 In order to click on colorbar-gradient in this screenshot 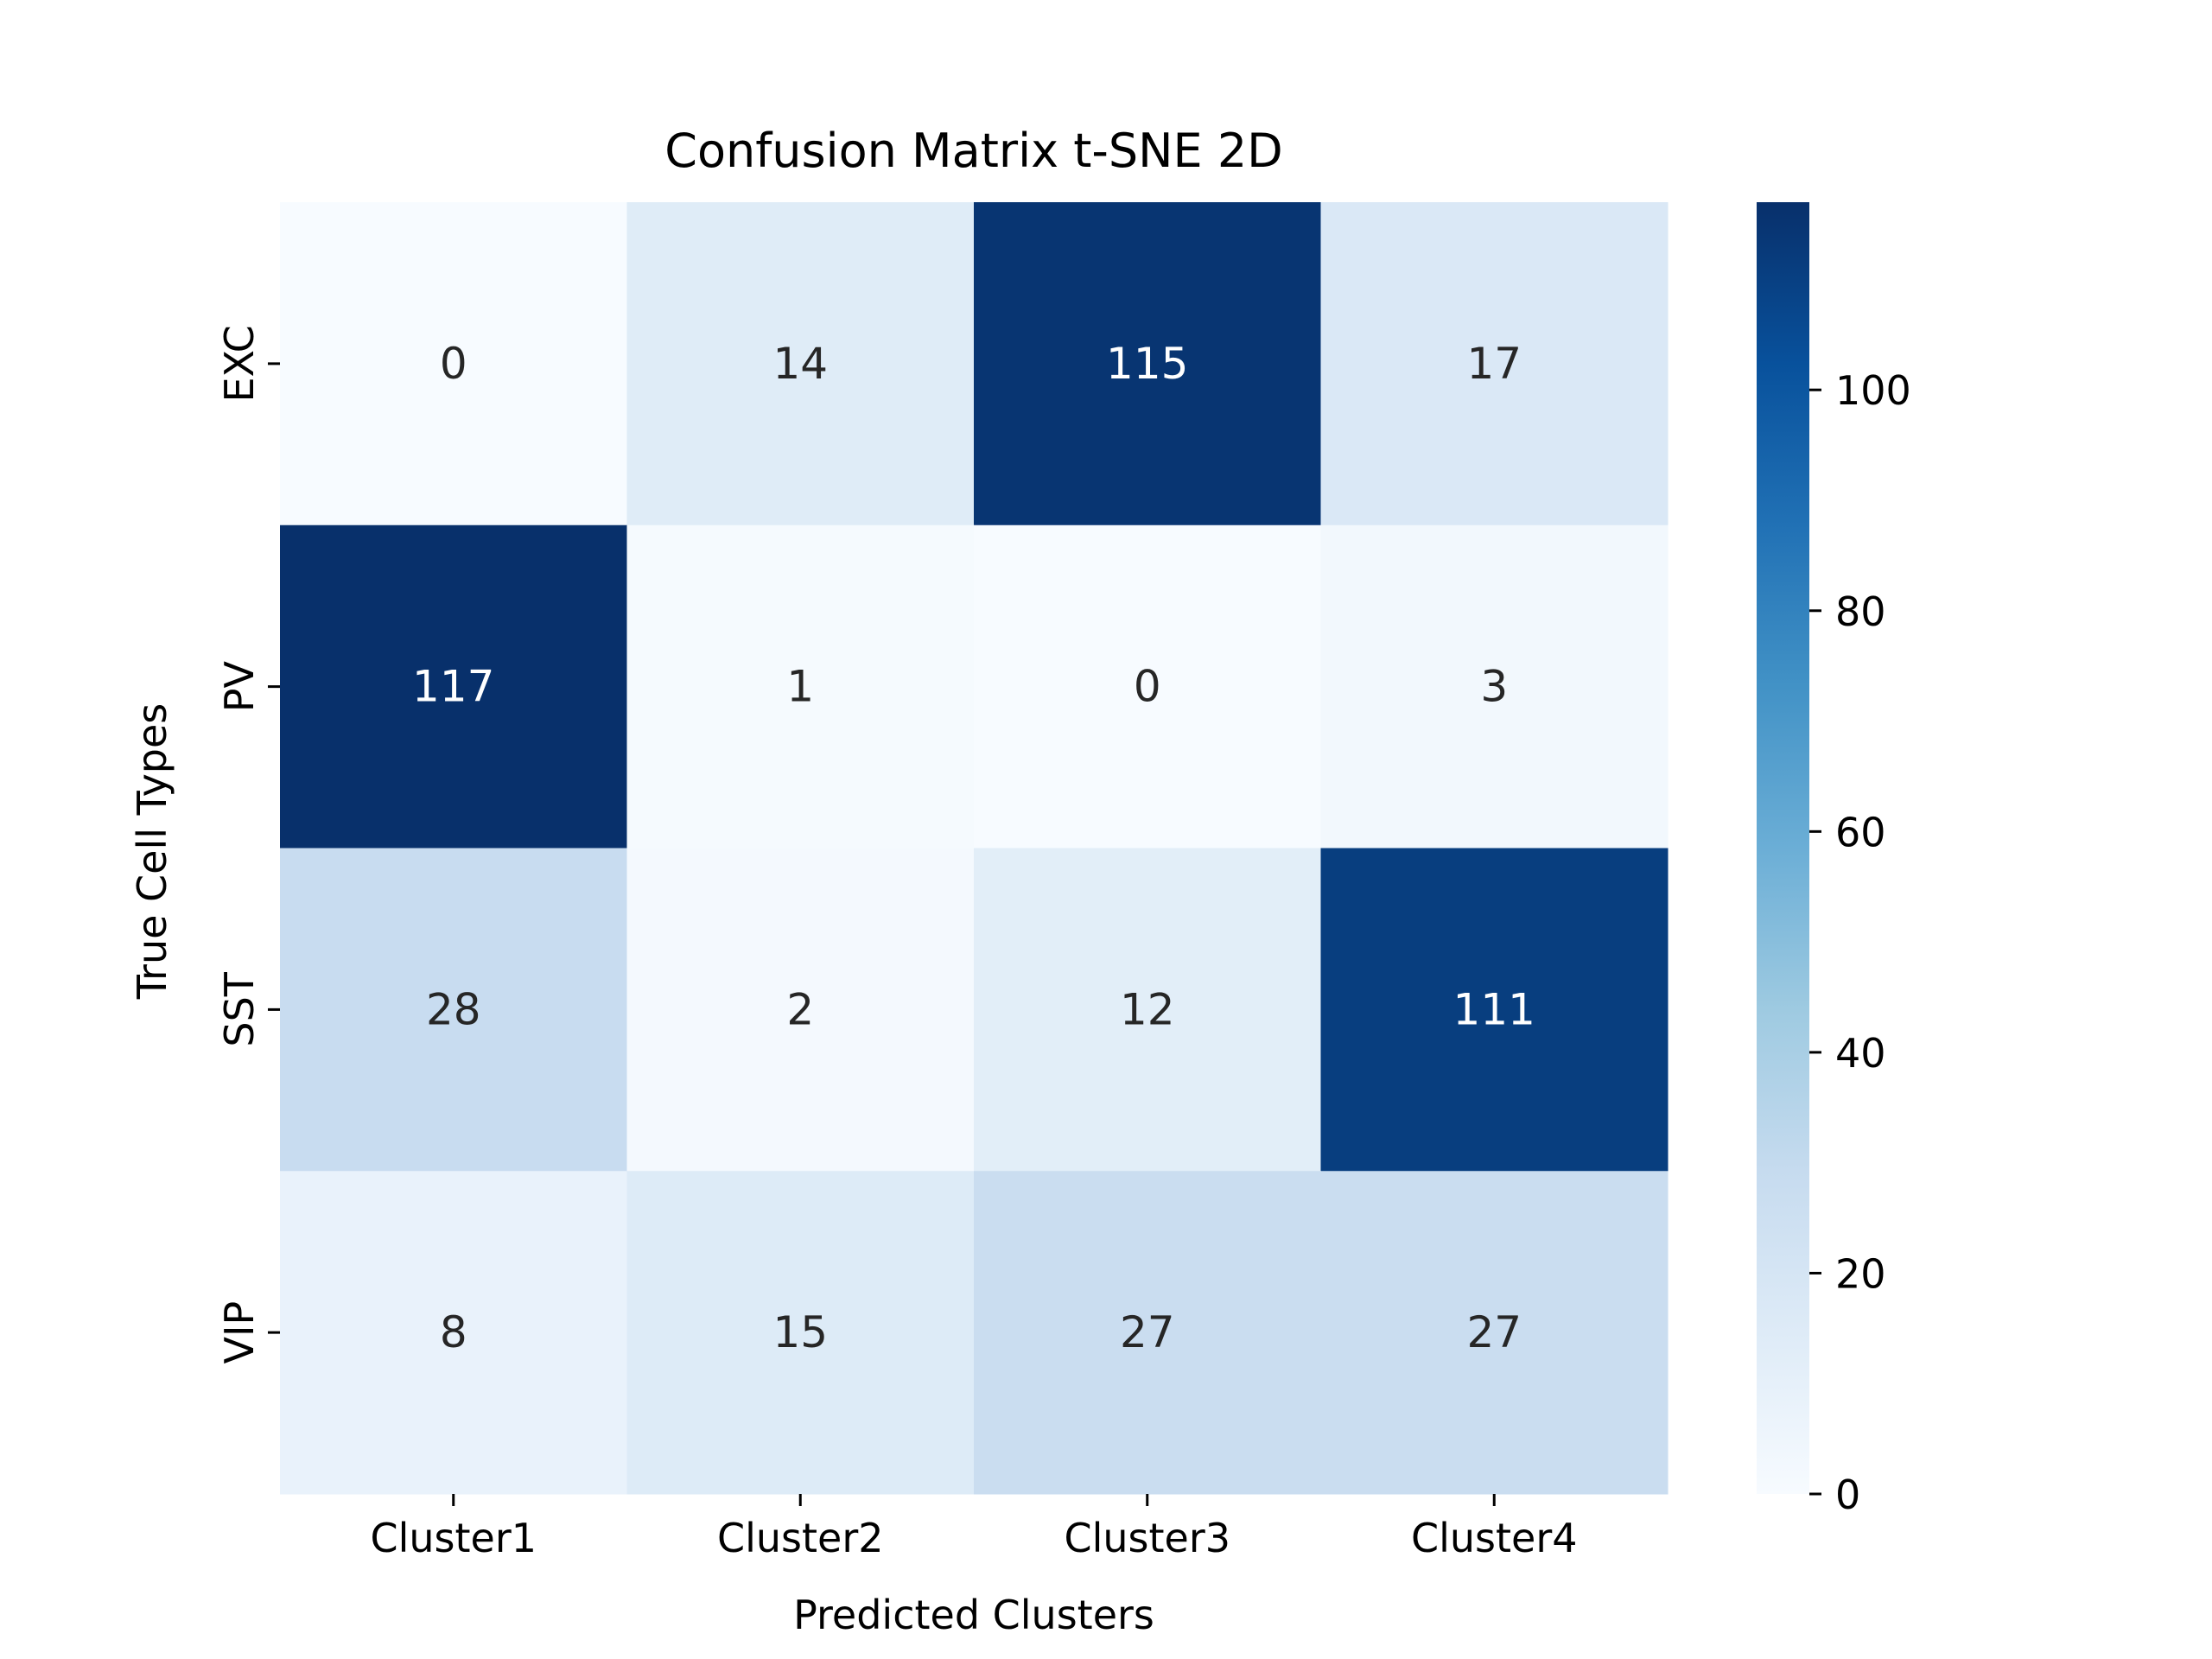, I will do `click(1783, 848)`.